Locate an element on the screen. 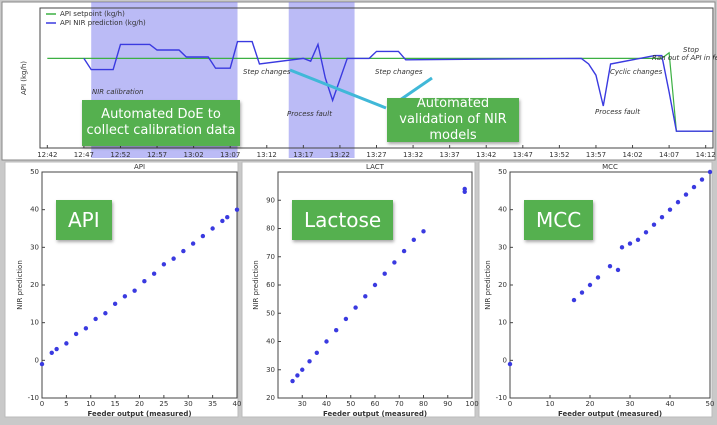  x-tick-label: 12:52 is located at coordinates (120, 155).